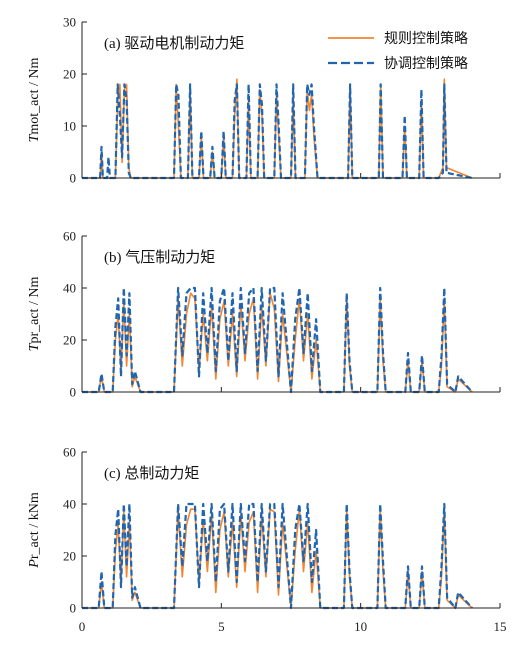  I want to click on panel-title: (c) 总制动力矩, so click(151, 473).